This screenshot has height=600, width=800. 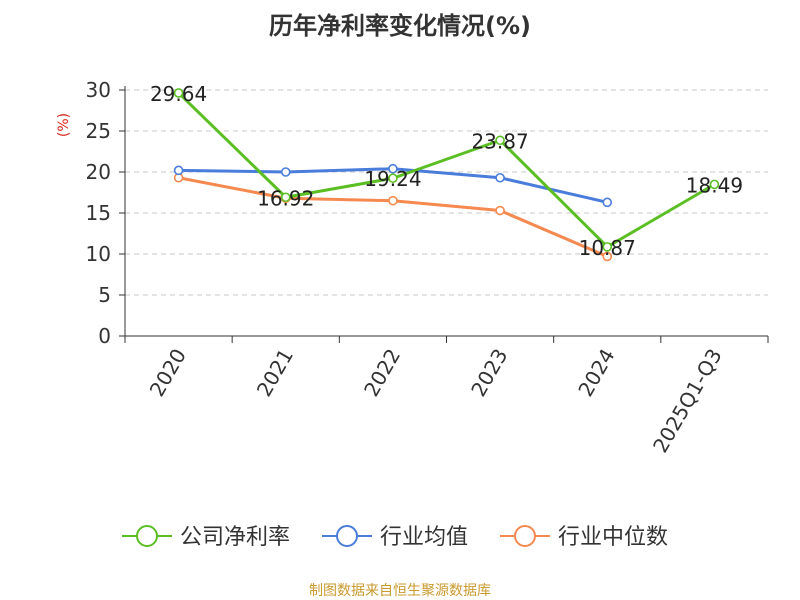 I want to click on data-label: 29.64, so click(x=178, y=94).